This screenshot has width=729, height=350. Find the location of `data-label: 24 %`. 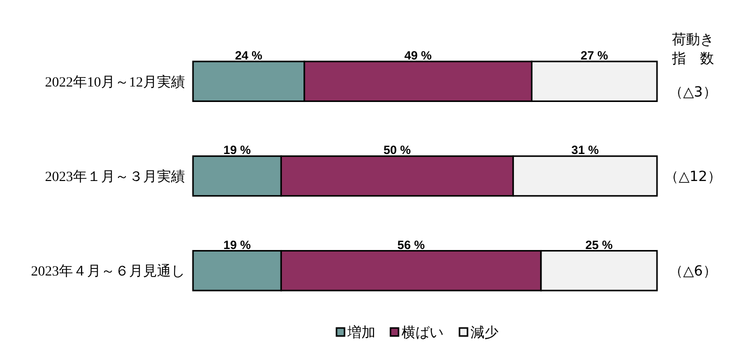

data-label: 24 % is located at coordinates (249, 55).